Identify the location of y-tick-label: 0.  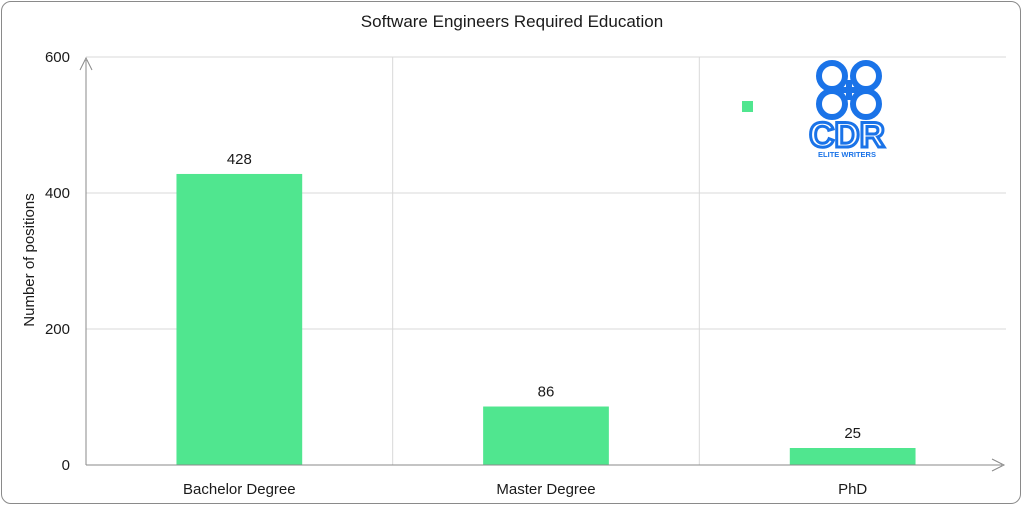
(66, 465).